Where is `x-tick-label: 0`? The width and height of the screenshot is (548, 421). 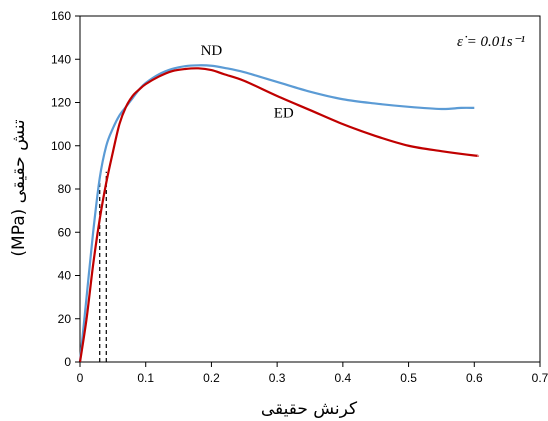 x-tick-label: 0 is located at coordinates (80, 378).